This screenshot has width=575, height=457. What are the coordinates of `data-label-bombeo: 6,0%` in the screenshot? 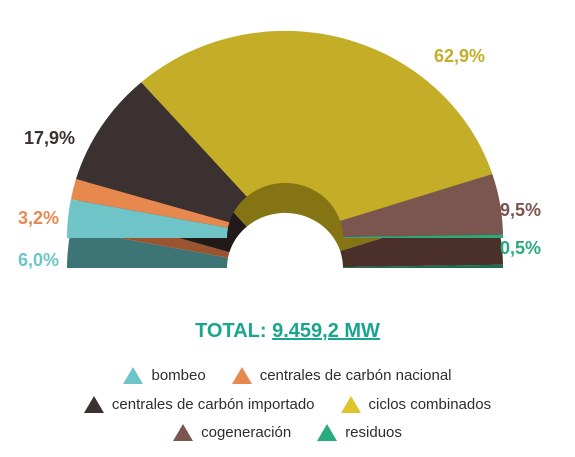 It's located at (39, 260).